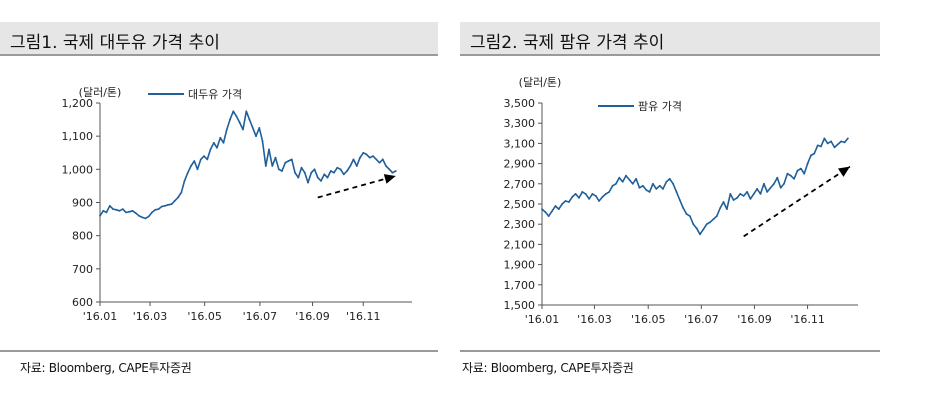 The height and width of the screenshot is (403, 934). I want to click on y-tick-label: 1,100, so click(78, 136).